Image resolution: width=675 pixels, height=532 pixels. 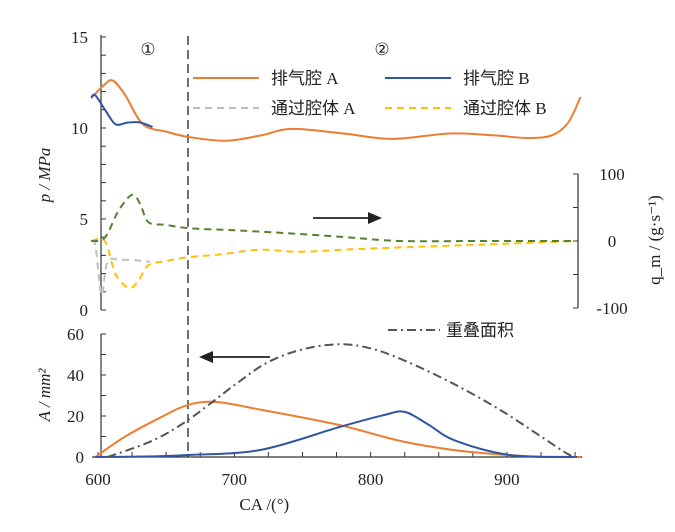 I want to click on arrow-left-head, so click(x=206, y=357).